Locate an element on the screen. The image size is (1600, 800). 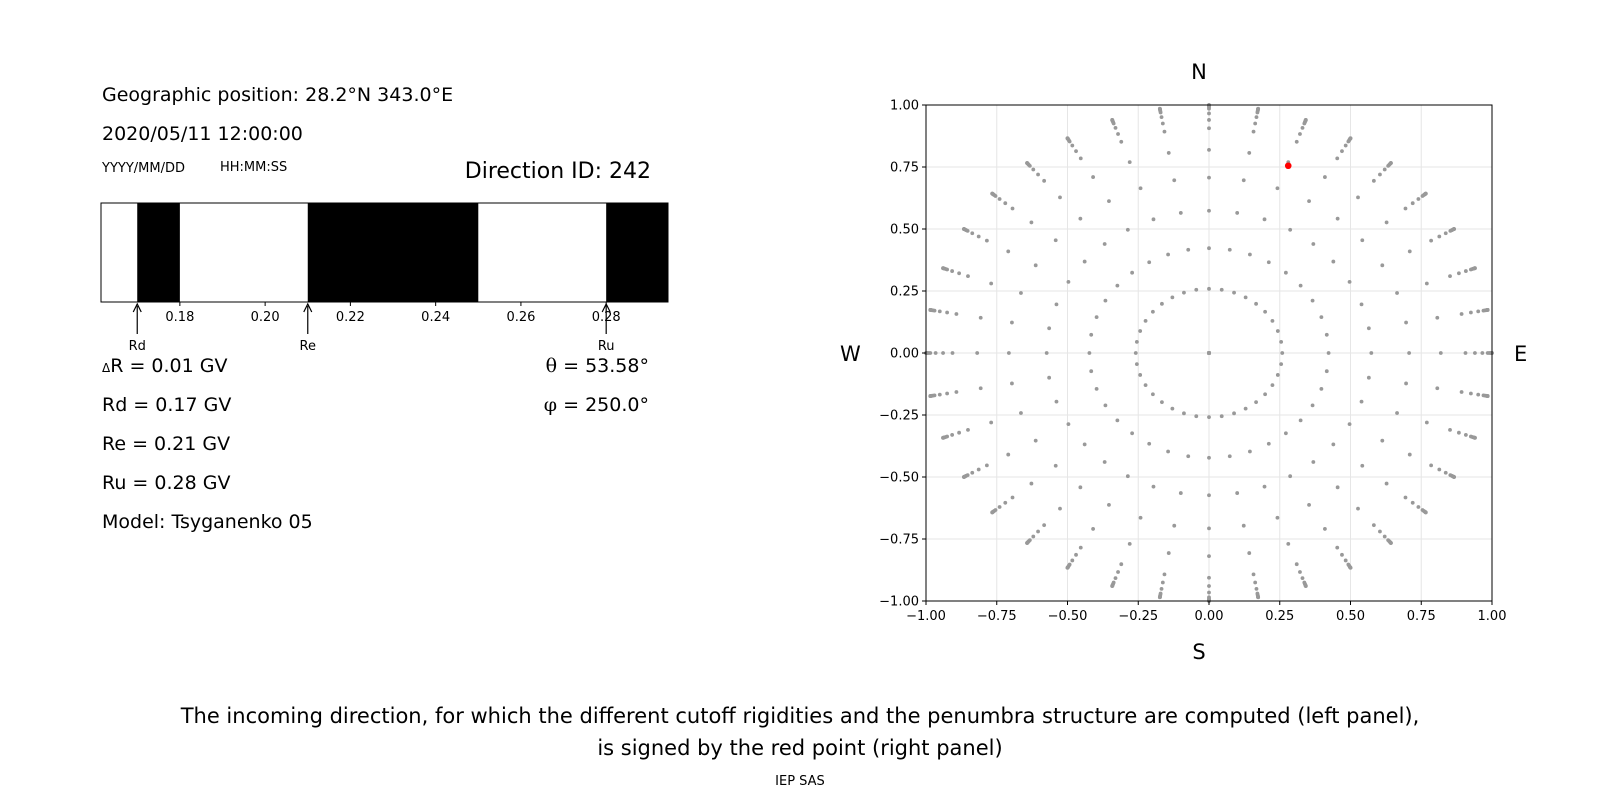
re-text: Re = 0.21 GV is located at coordinates (166, 444).